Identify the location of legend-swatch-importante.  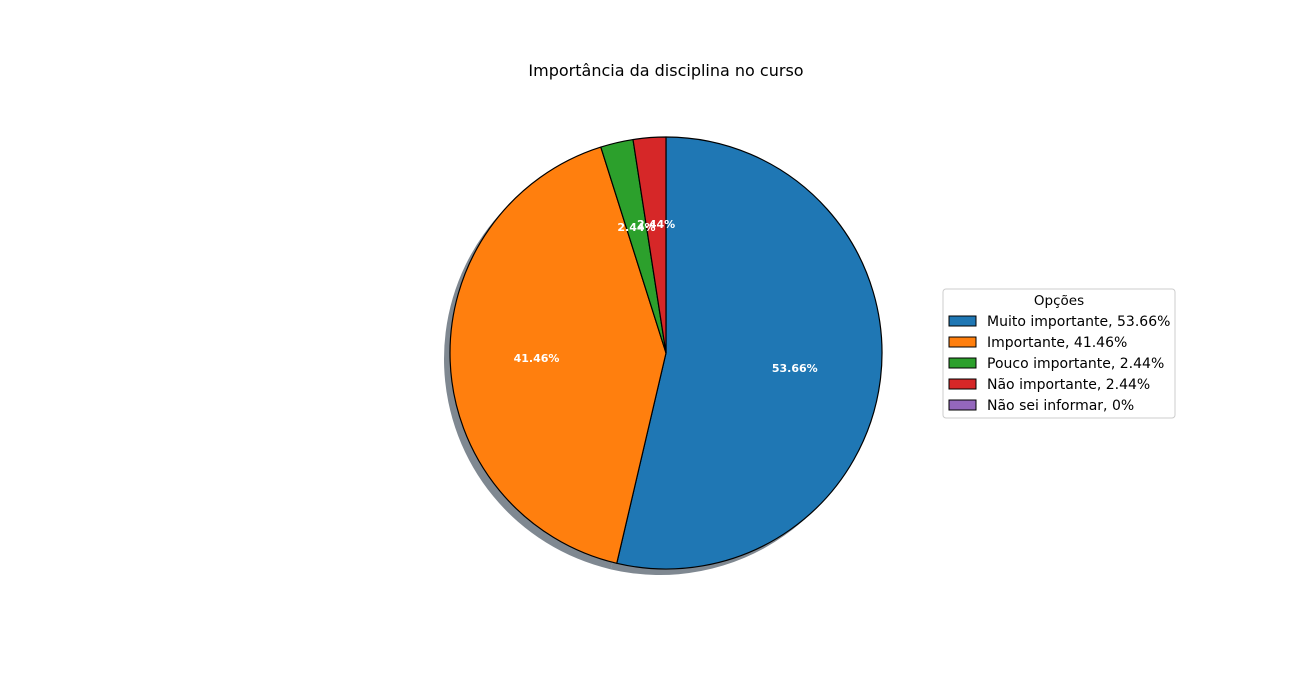
(962, 342).